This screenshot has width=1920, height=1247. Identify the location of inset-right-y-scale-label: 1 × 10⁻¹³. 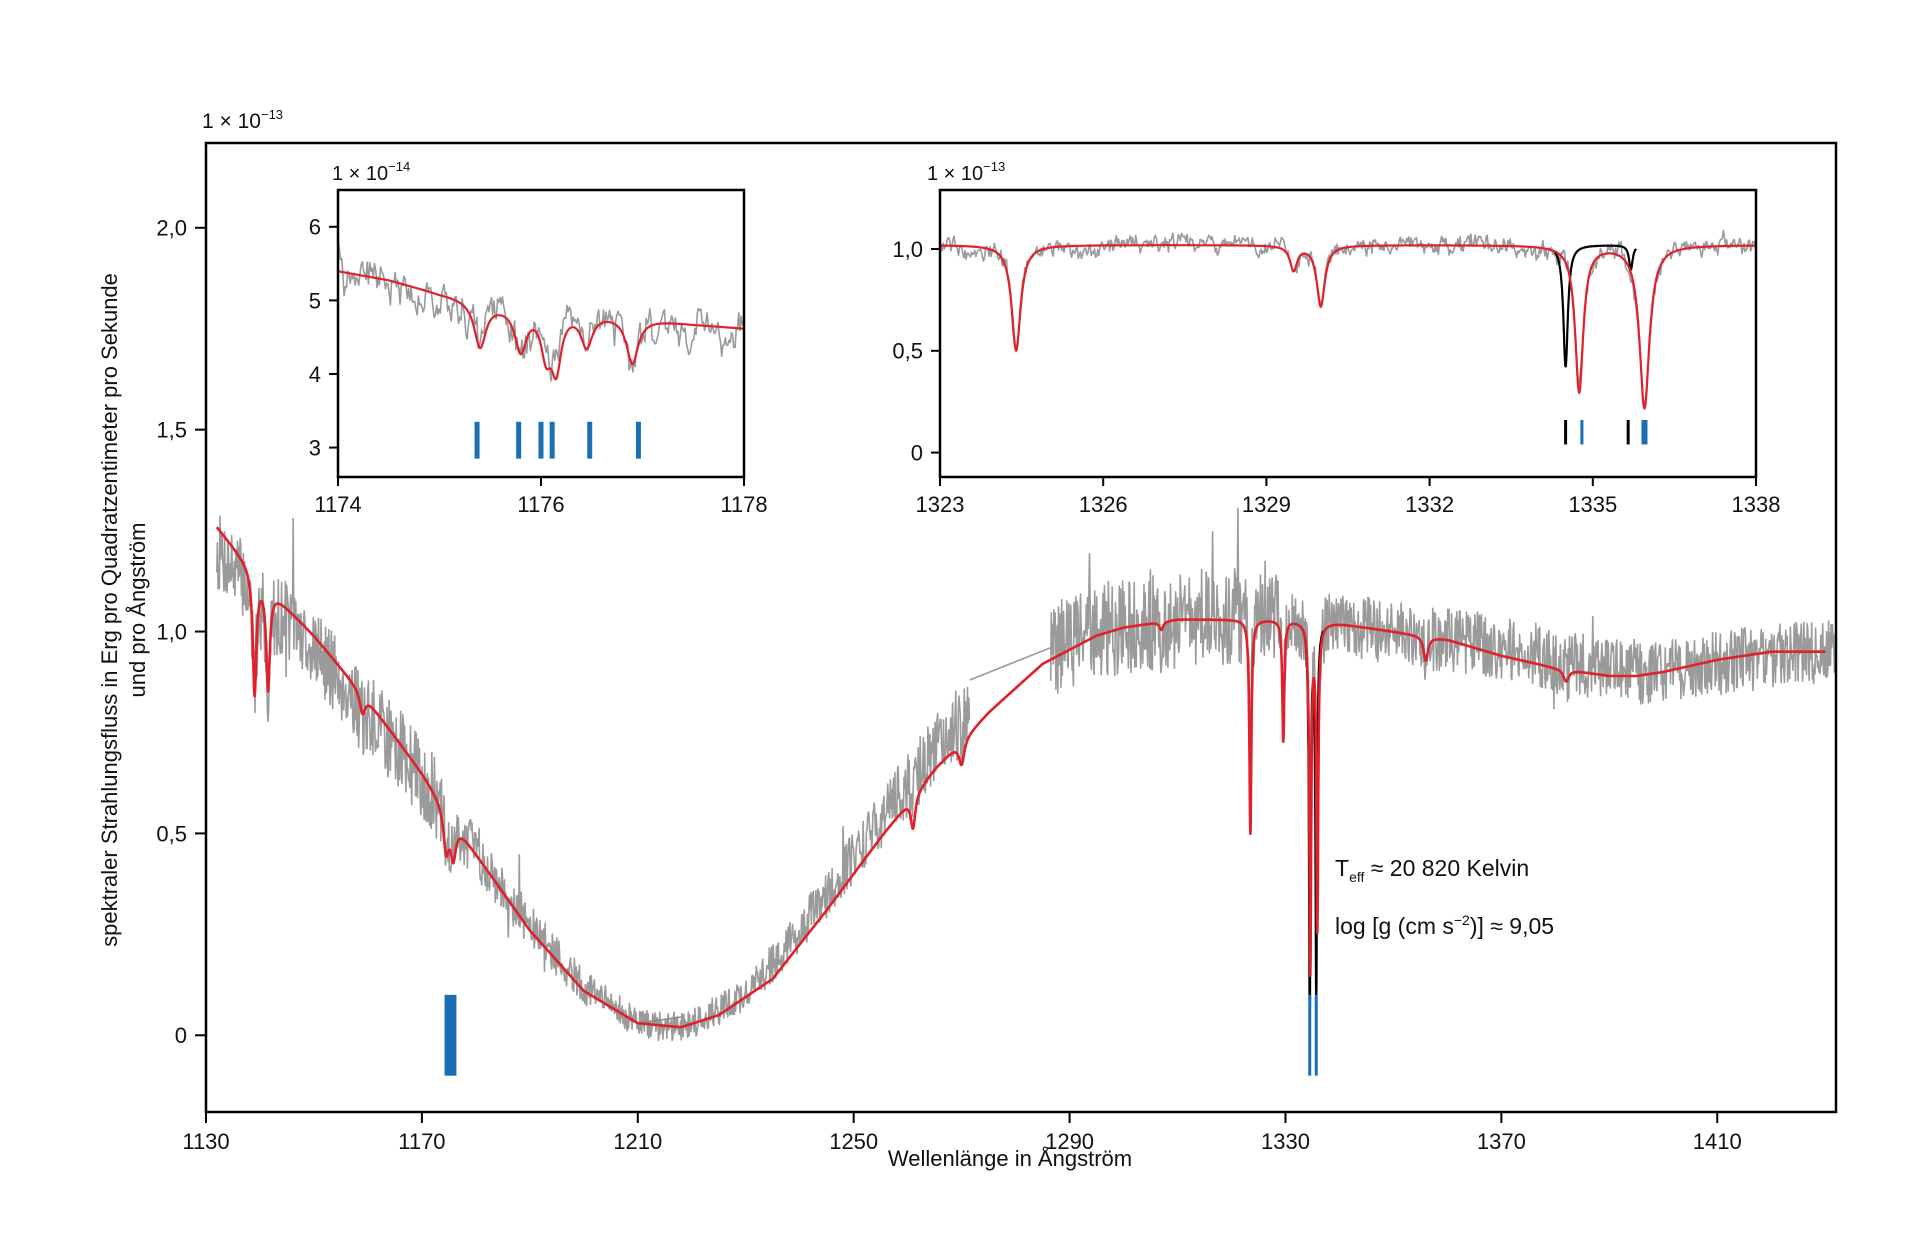
(966, 172).